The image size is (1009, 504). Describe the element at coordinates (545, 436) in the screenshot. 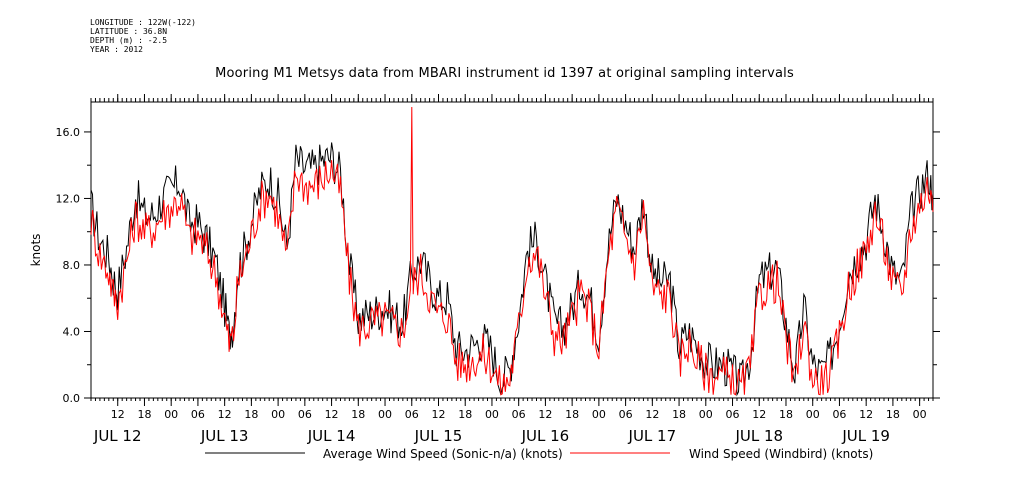

I see `x-day-label: JUL 16` at that location.